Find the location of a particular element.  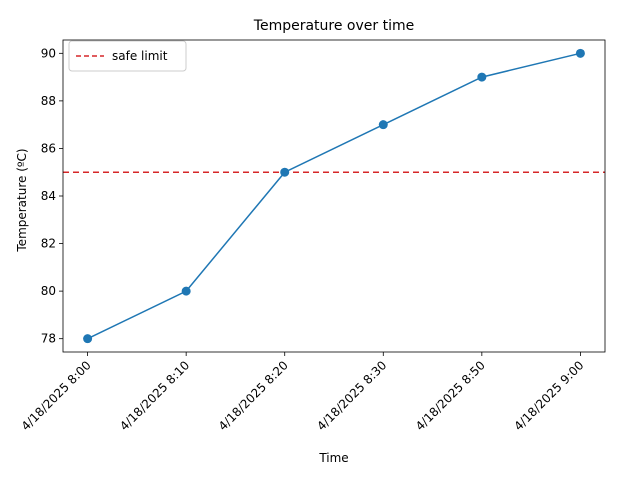

y-axis-label: Temperature (ºC) is located at coordinates (22, 200).